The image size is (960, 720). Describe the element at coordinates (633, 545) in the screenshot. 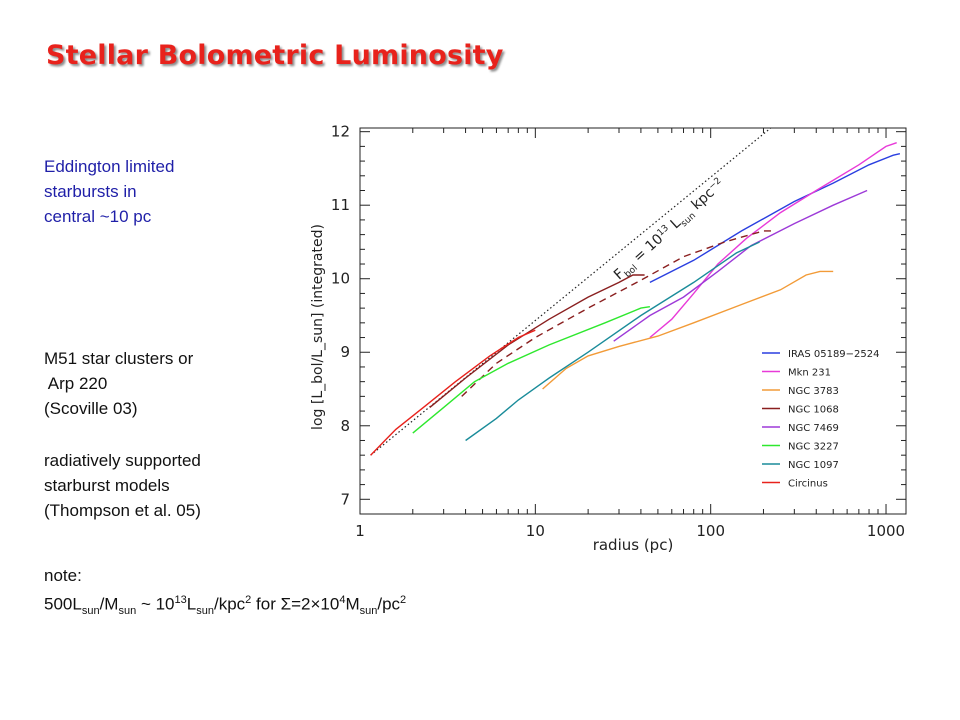

I see `x-axis-label: radius (pc)` at that location.